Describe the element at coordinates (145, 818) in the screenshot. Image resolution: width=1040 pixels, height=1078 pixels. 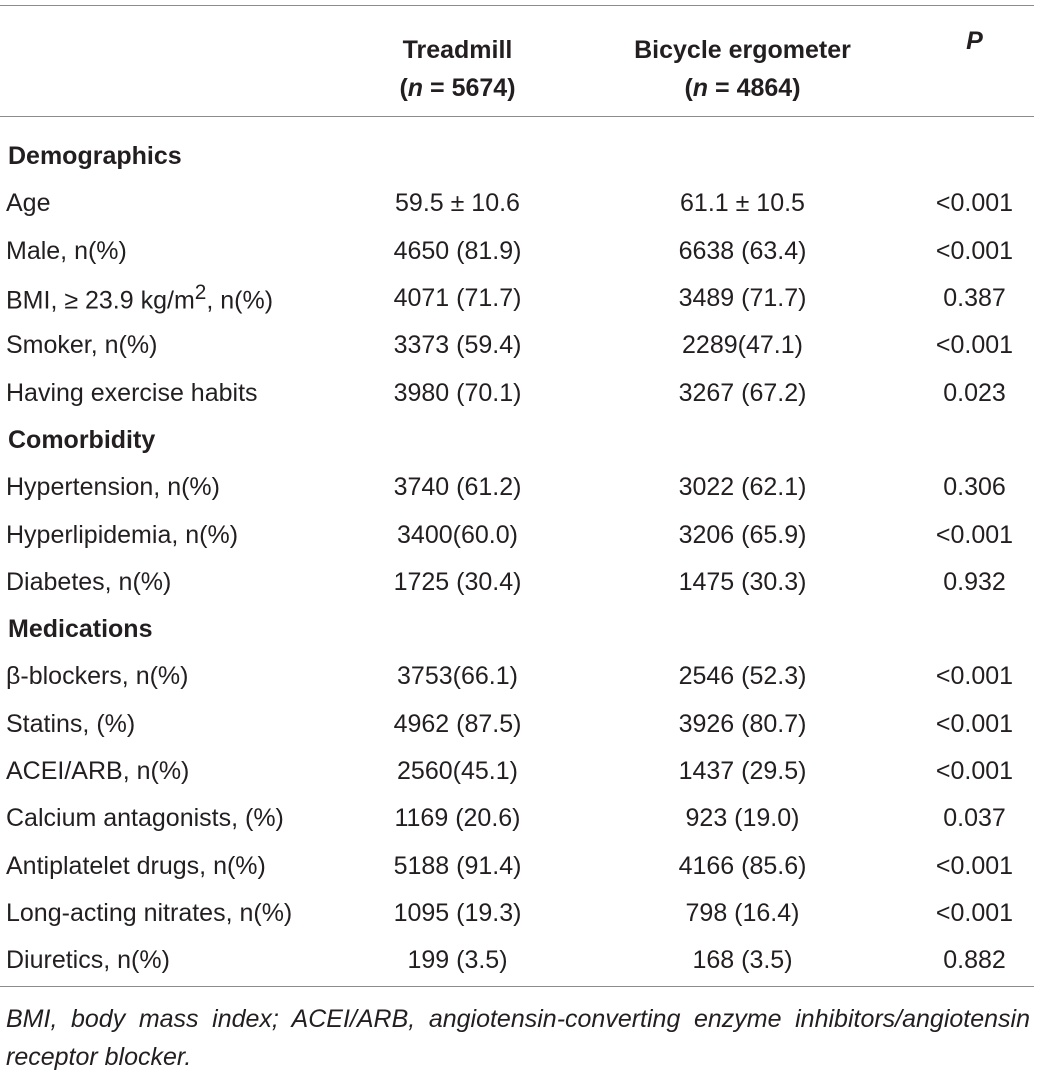
I see `row-label: Calcium antagonists, (%)` at that location.